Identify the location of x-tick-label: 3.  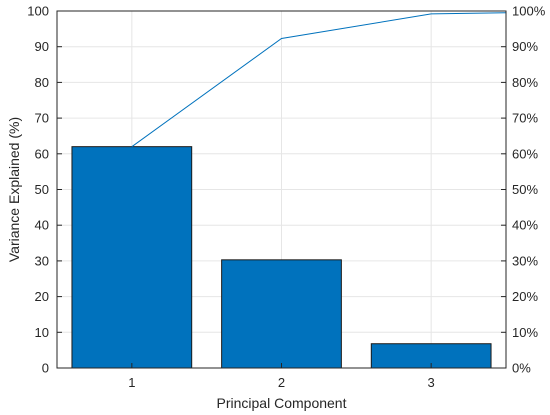
(431, 382).